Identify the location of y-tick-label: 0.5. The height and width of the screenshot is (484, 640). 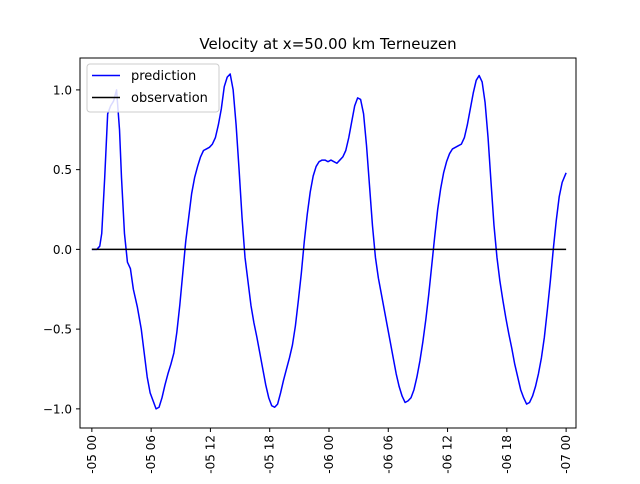
(62, 170).